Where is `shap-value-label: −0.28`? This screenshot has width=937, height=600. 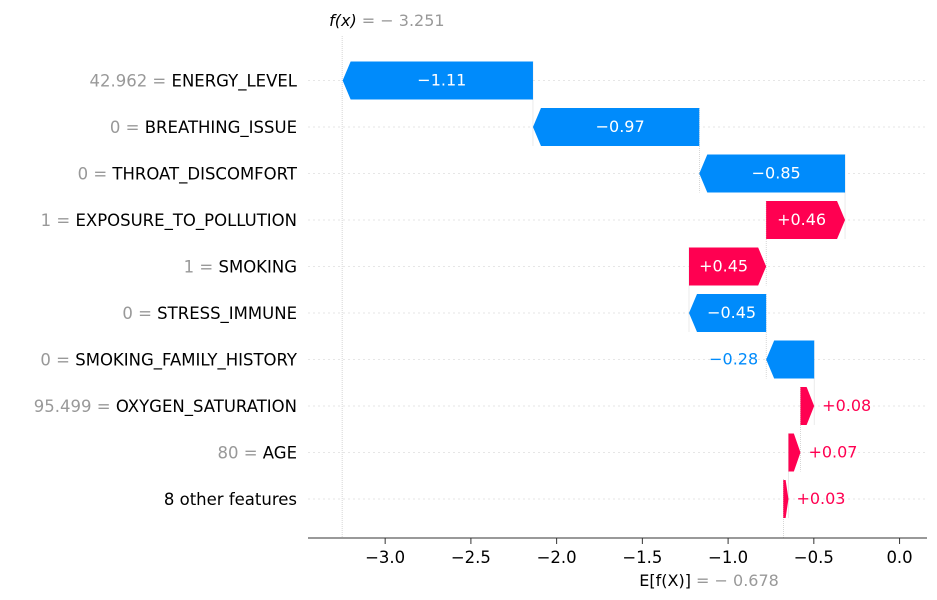 shap-value-label: −0.28 is located at coordinates (733, 359).